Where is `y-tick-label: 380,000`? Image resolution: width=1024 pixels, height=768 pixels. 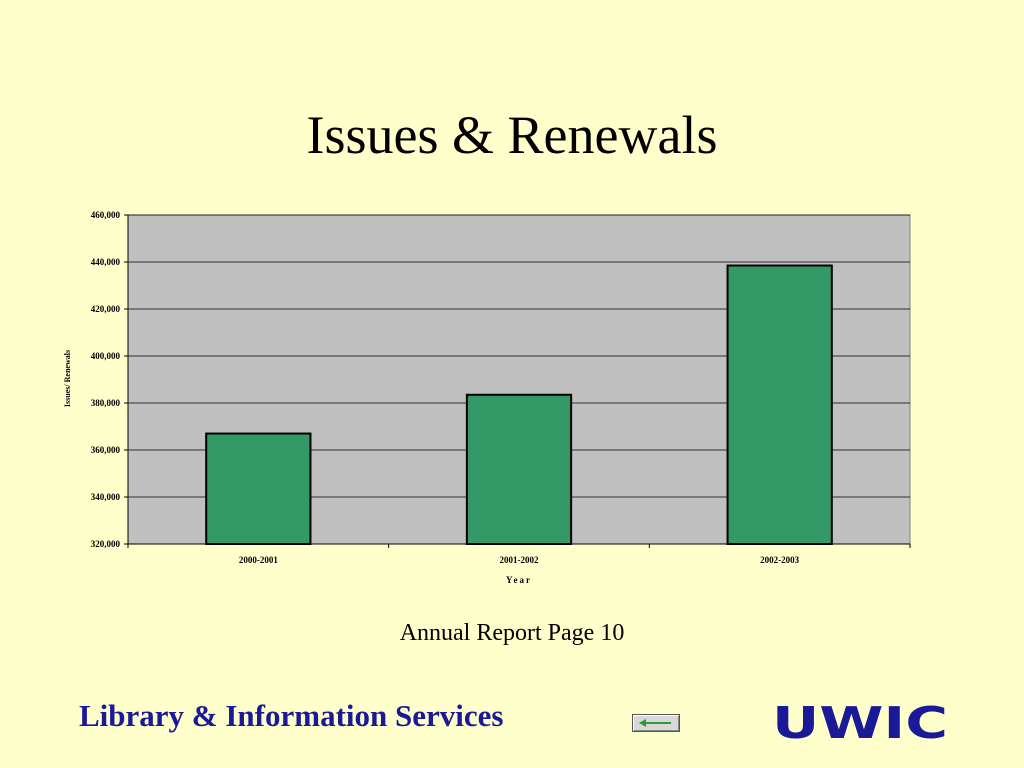 y-tick-label: 380,000 is located at coordinates (106, 403).